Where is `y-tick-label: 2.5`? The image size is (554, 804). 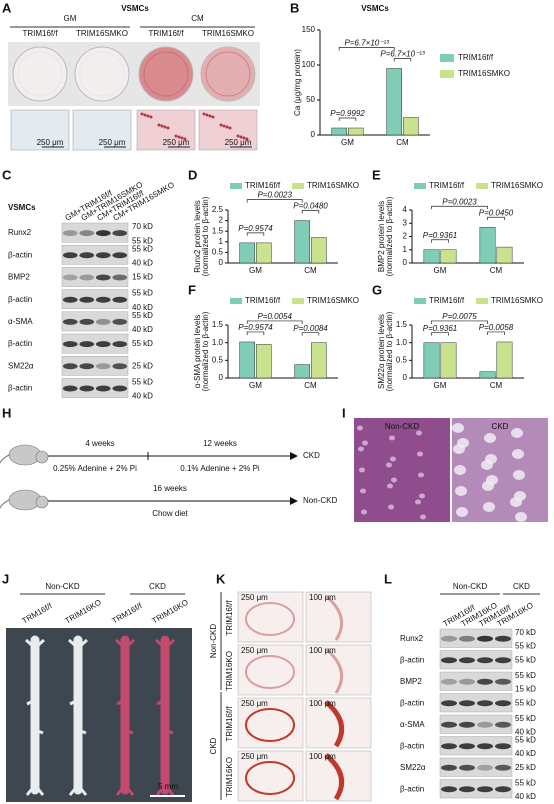
y-tick-label: 2.5 is located at coordinates (218, 209).